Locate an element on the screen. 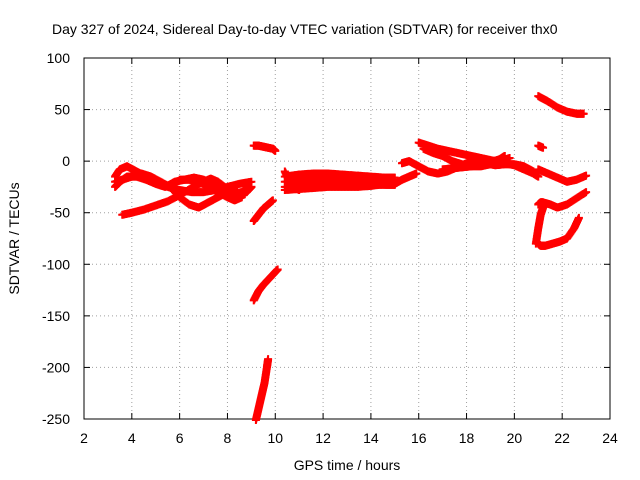  x-tick-label: 8 is located at coordinates (228, 438).